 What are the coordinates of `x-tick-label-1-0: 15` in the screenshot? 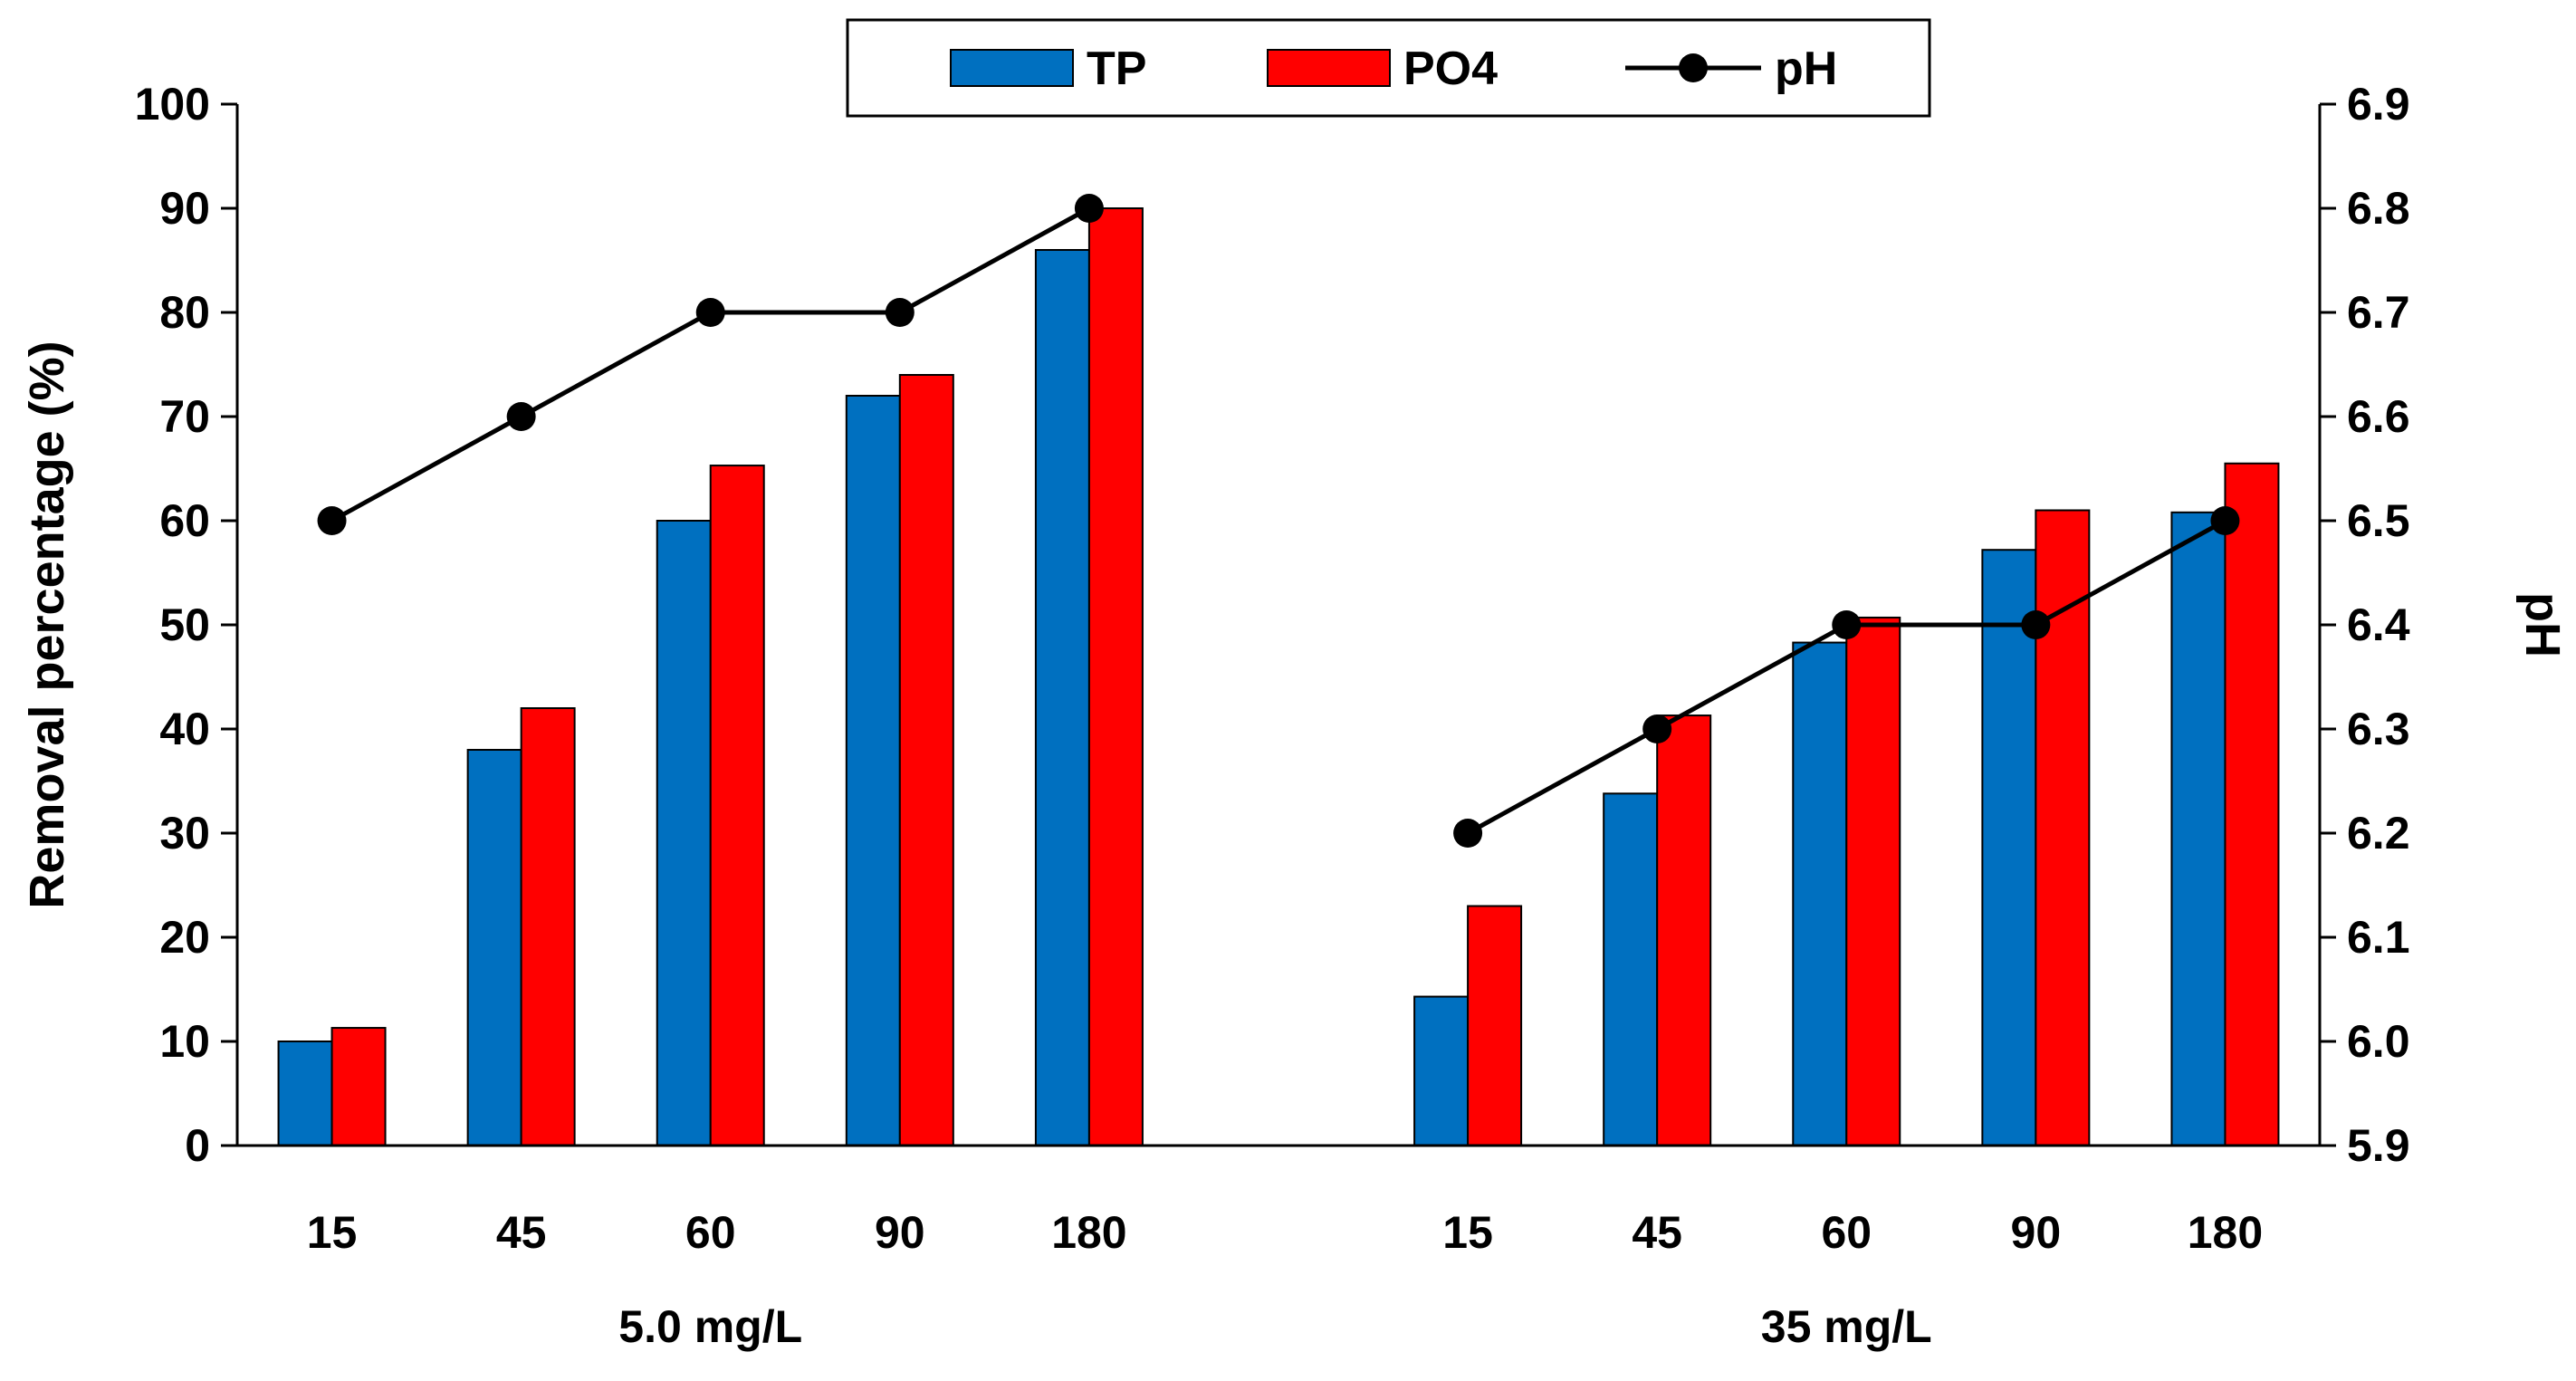 It's located at (1467, 1232).